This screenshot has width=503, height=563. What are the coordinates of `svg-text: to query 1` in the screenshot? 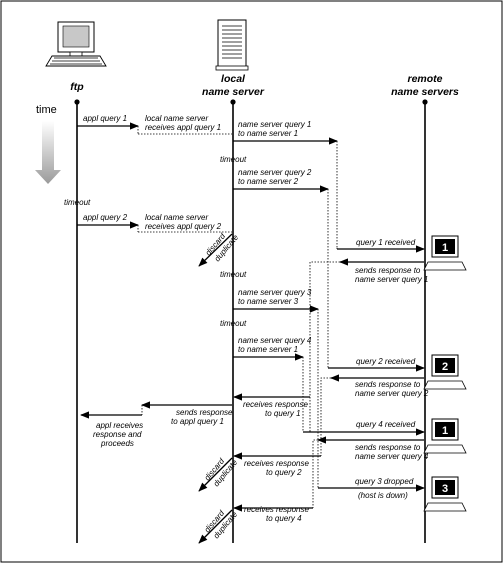 It's located at (283, 413).